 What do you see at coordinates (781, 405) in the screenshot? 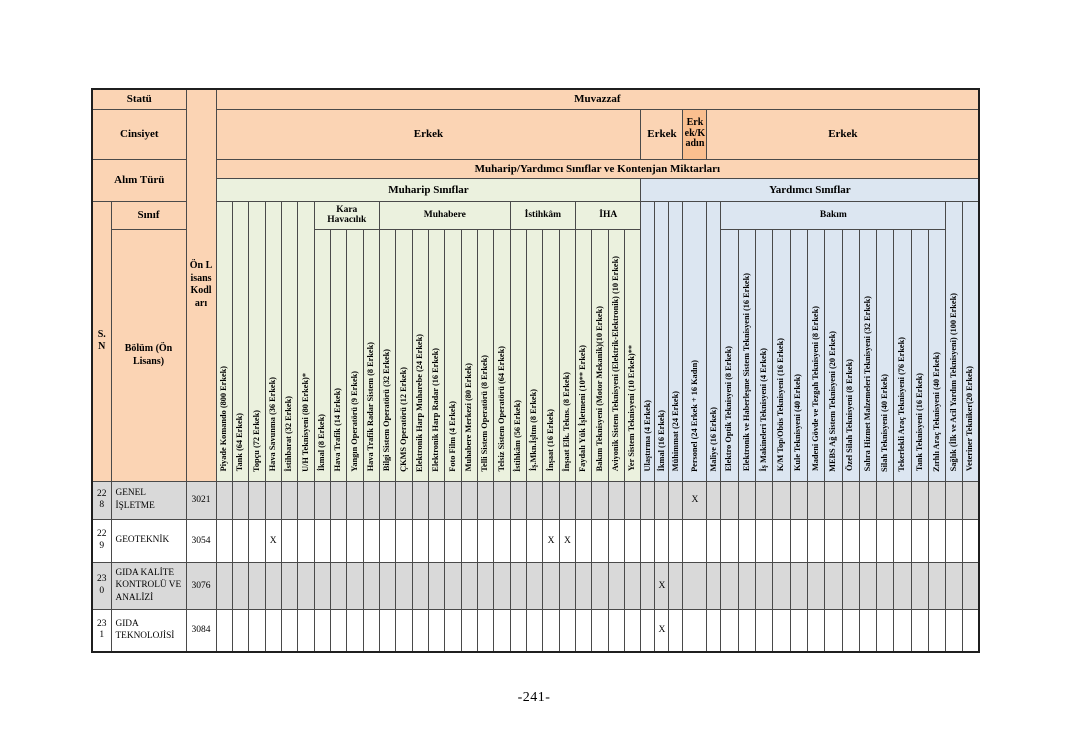
I see `rotated-column-label: K/M Top/Obüs Teknisyeni (16 Erkek)` at bounding box center [781, 405].